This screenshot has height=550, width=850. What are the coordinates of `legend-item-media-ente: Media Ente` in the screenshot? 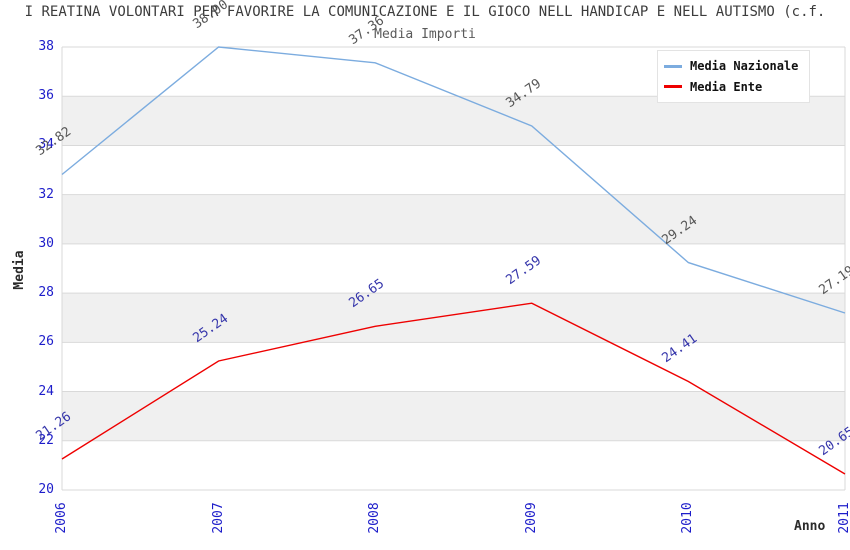 It's located at (733, 87).